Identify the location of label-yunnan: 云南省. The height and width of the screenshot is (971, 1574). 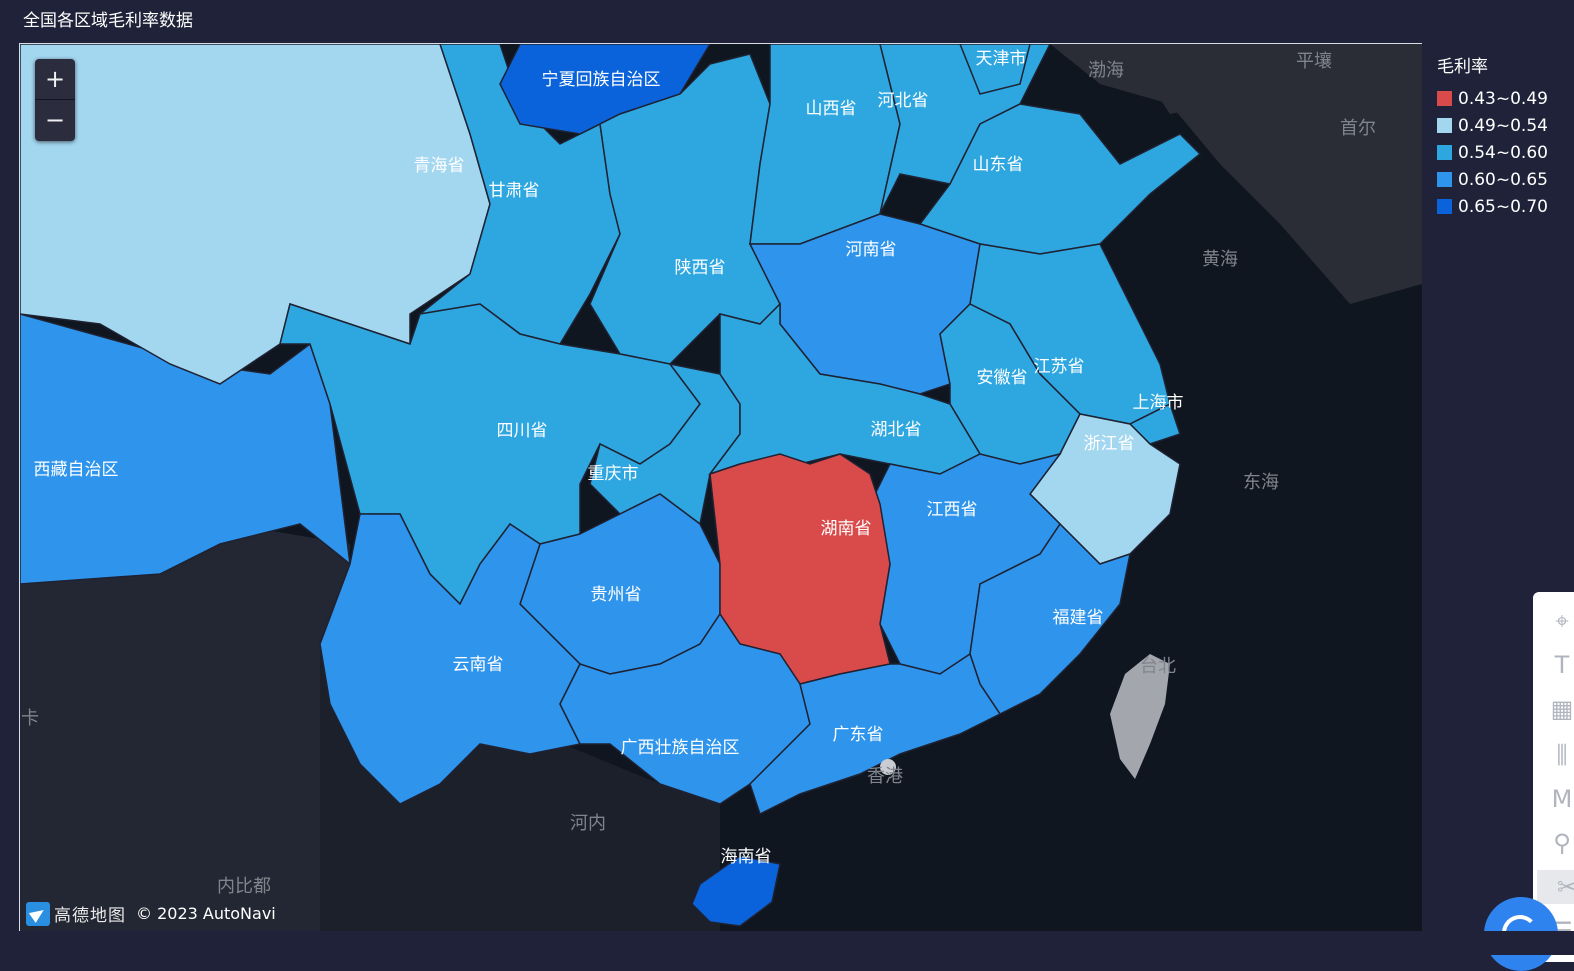
(478, 665).